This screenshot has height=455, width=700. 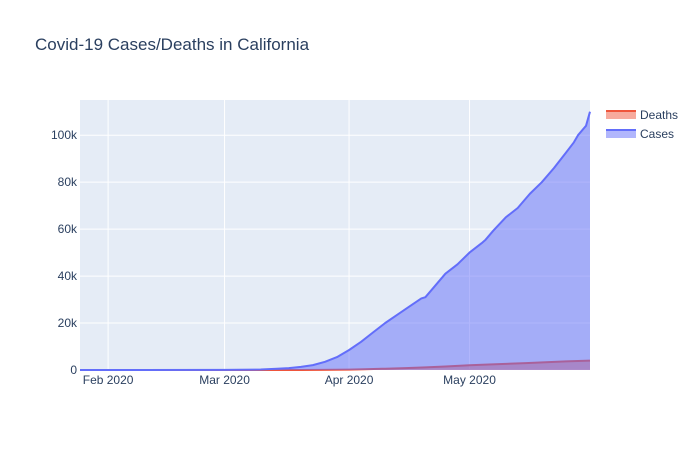 What do you see at coordinates (108, 380) in the screenshot?
I see `x-tick-label: Feb 2020` at bounding box center [108, 380].